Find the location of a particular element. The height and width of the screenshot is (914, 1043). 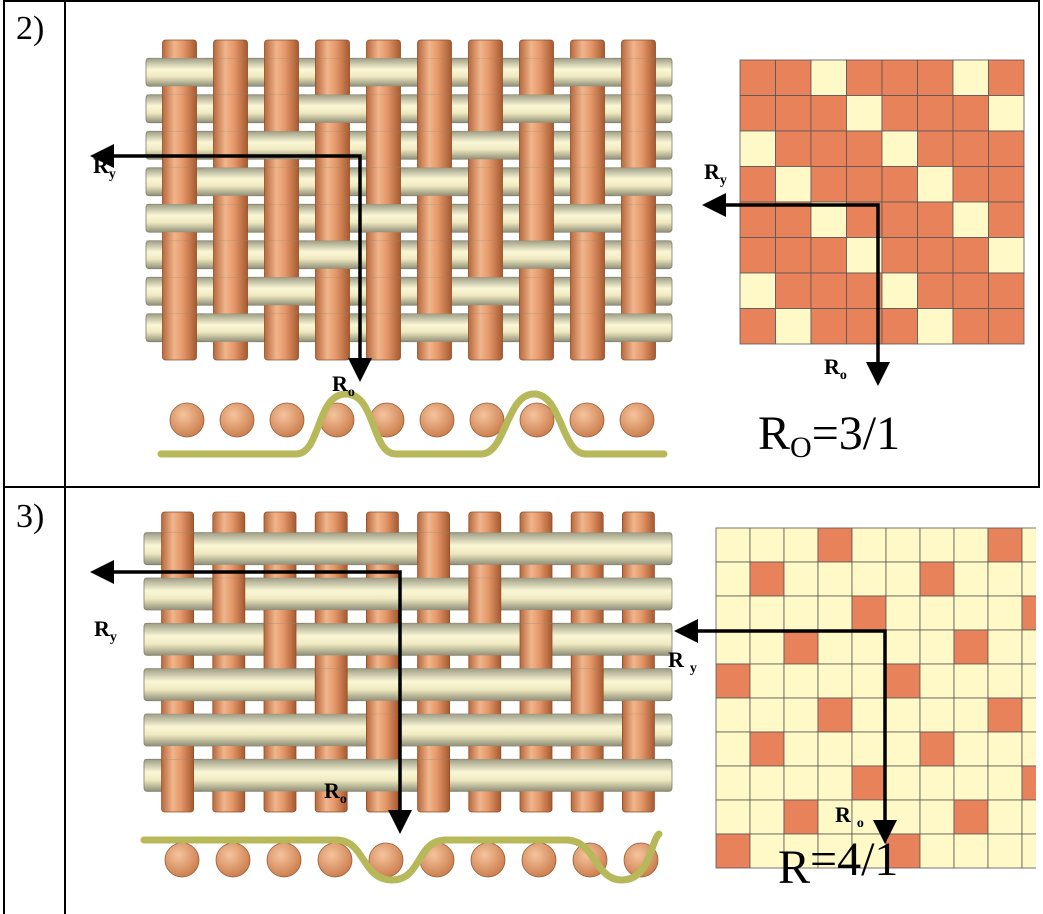

table-divider-vertical is located at coordinates (65, 457).